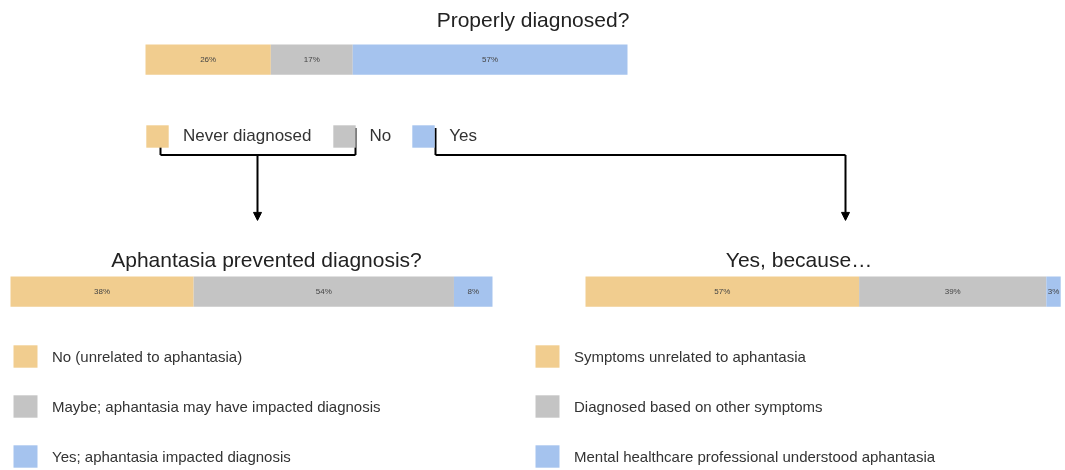  Describe the element at coordinates (311, 60) in the screenshot. I see `data-label: 17%` at that location.